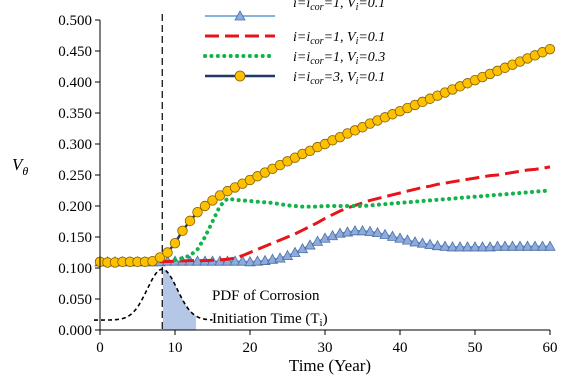  Describe the element at coordinates (240, 15) in the screenshot. I see `legend-swatch-1-marker` at that location.